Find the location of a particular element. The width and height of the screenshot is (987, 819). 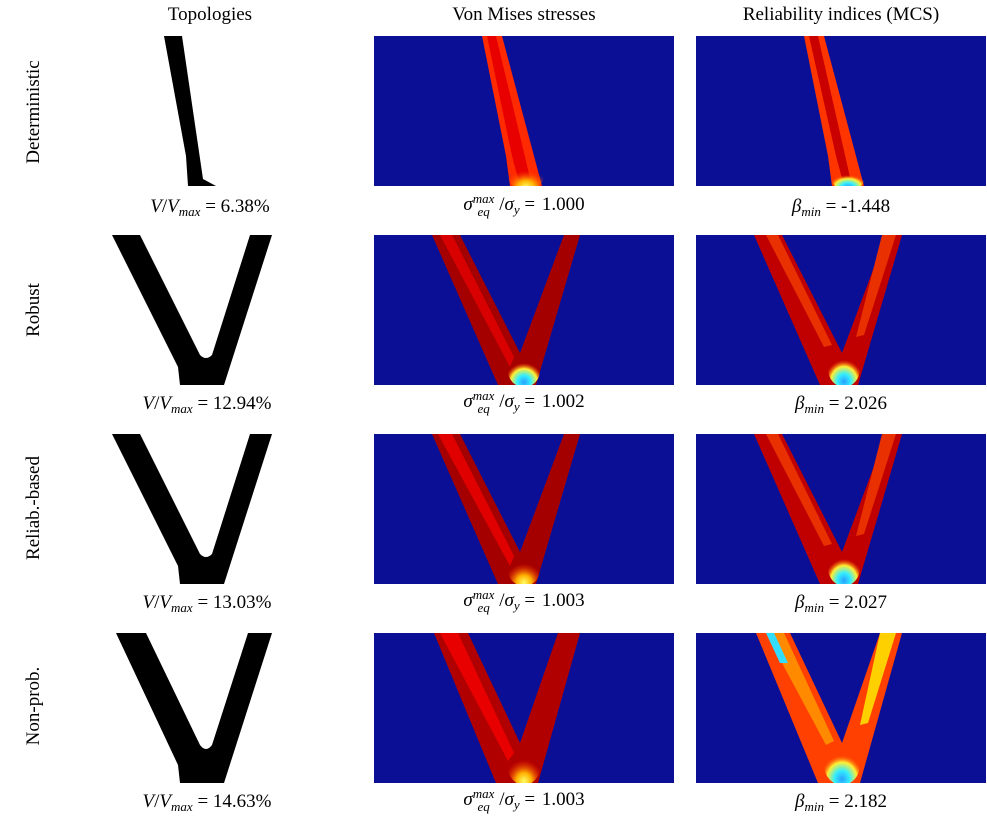

stress-ratio-non-prob: σ max eq /σy = 1.003 is located at coordinates (524, 800).